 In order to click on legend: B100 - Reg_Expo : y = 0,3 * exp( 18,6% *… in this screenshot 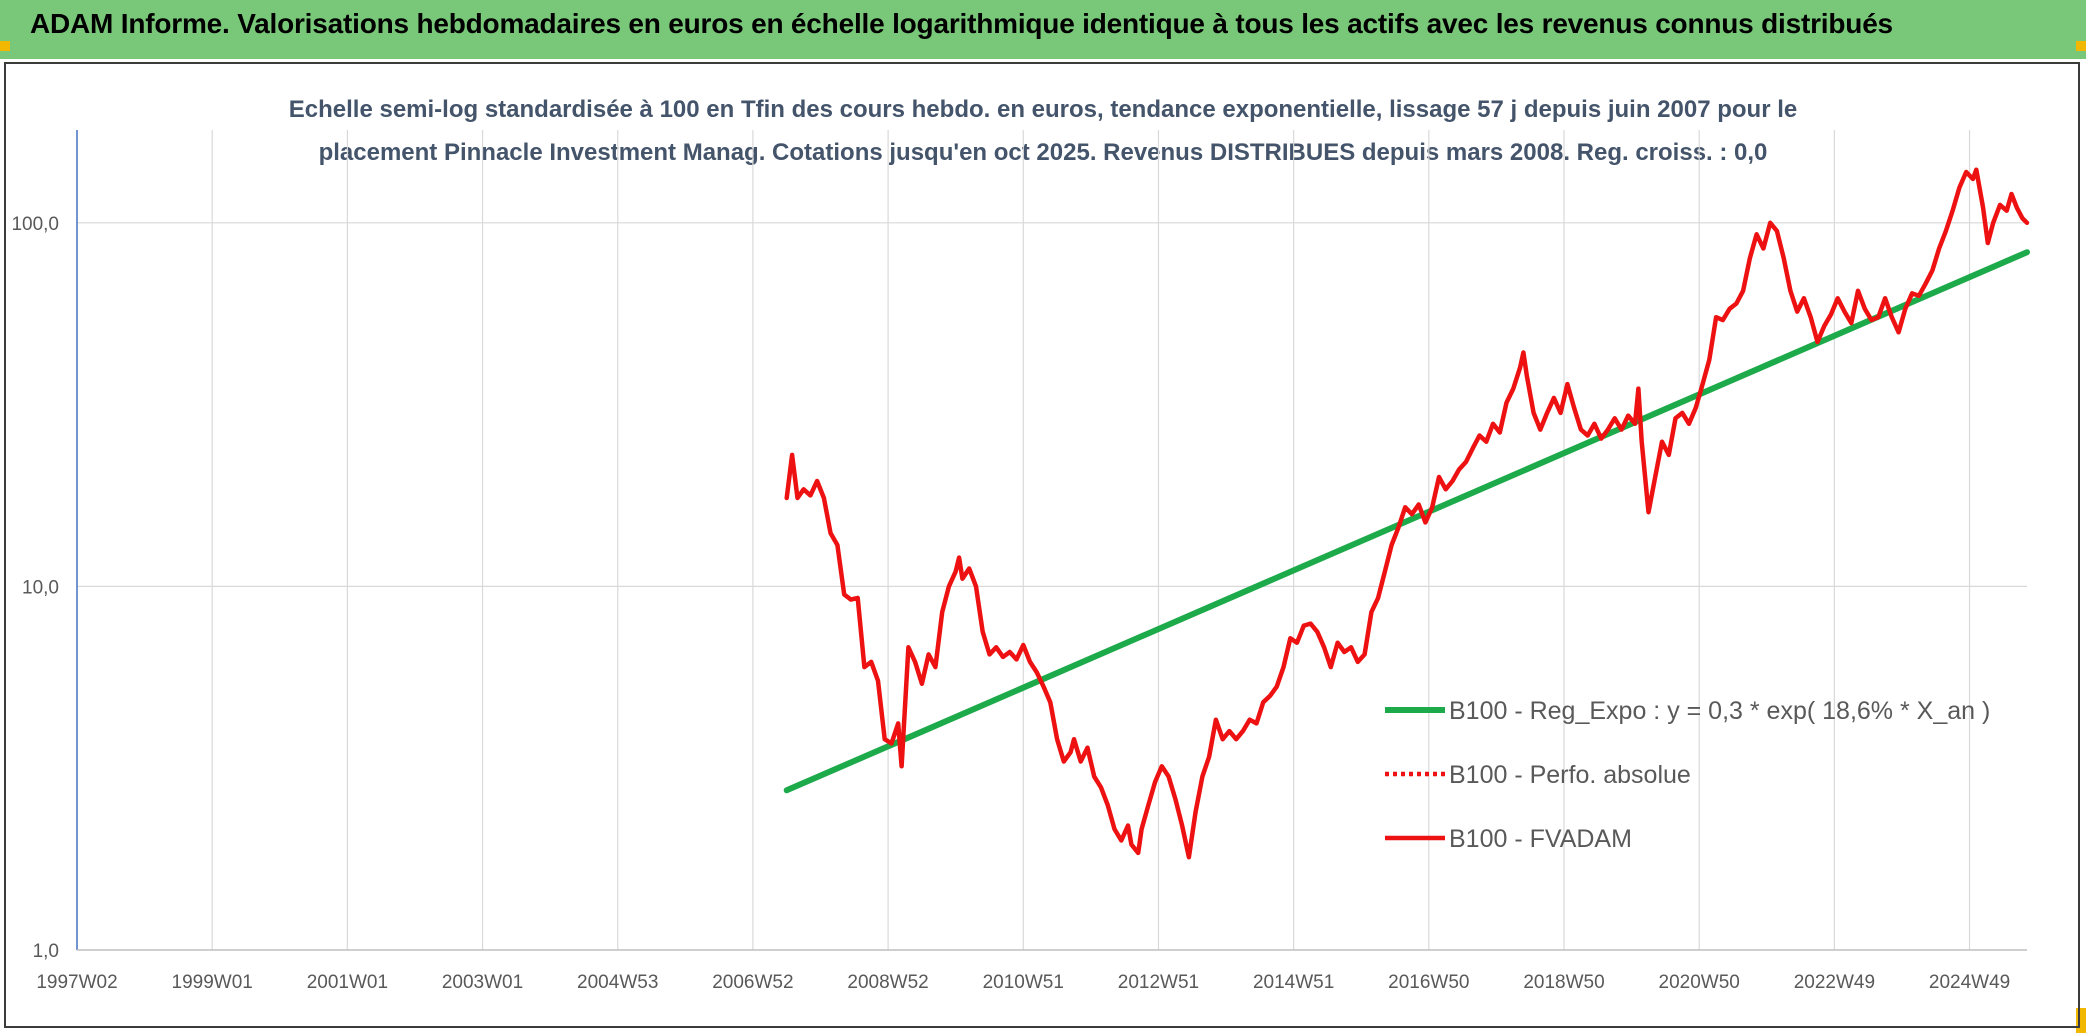, I will do `click(1687, 775)`.